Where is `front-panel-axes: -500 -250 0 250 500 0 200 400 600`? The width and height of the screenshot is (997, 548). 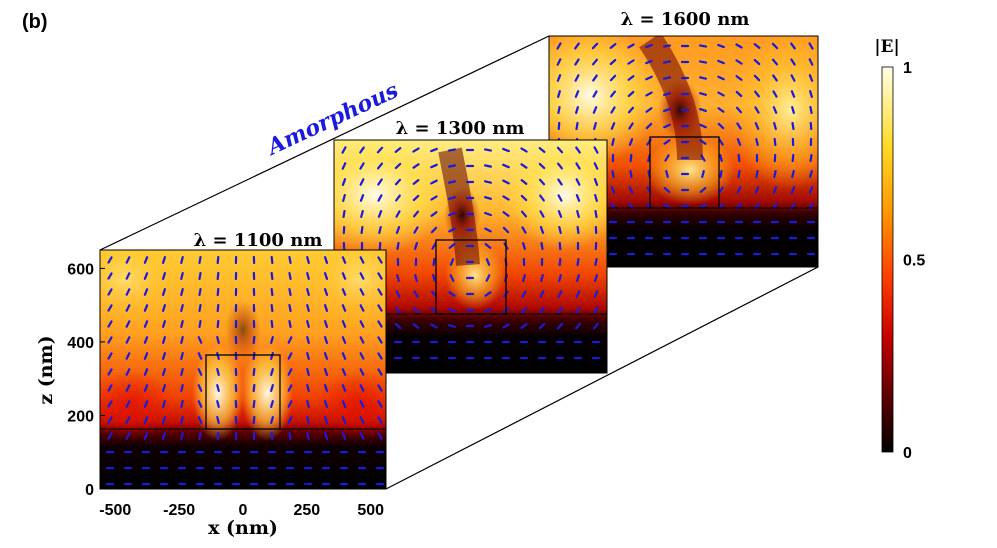
front-panel-axes: -500 -250 0 250 500 0 200 400 600 is located at coordinates (225, 390).